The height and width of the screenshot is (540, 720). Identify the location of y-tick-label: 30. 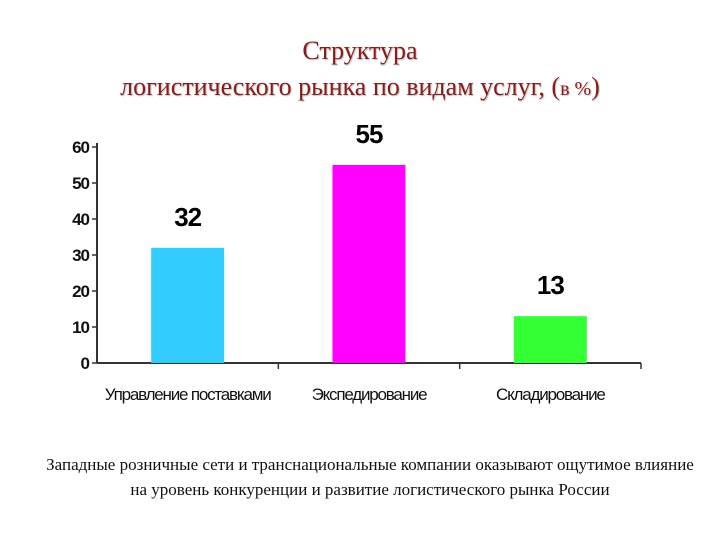
(80, 255).